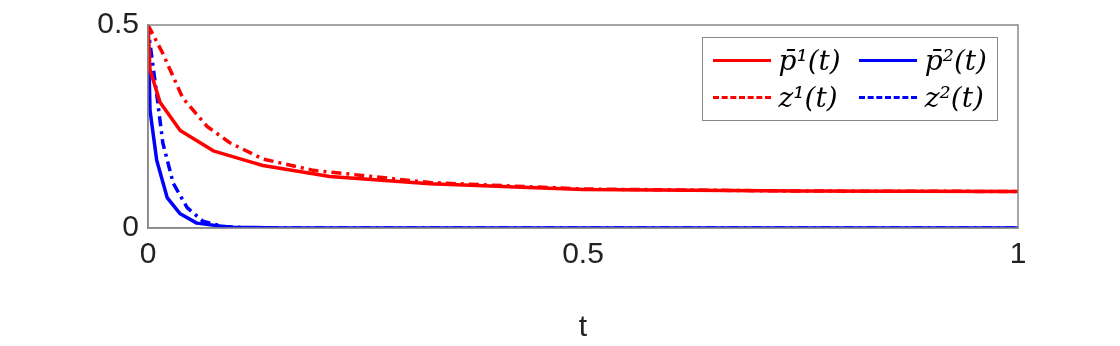 This screenshot has width=1120, height=346. What do you see at coordinates (955, 60) in the screenshot?
I see `legend-label: p̄²(t)` at bounding box center [955, 60].